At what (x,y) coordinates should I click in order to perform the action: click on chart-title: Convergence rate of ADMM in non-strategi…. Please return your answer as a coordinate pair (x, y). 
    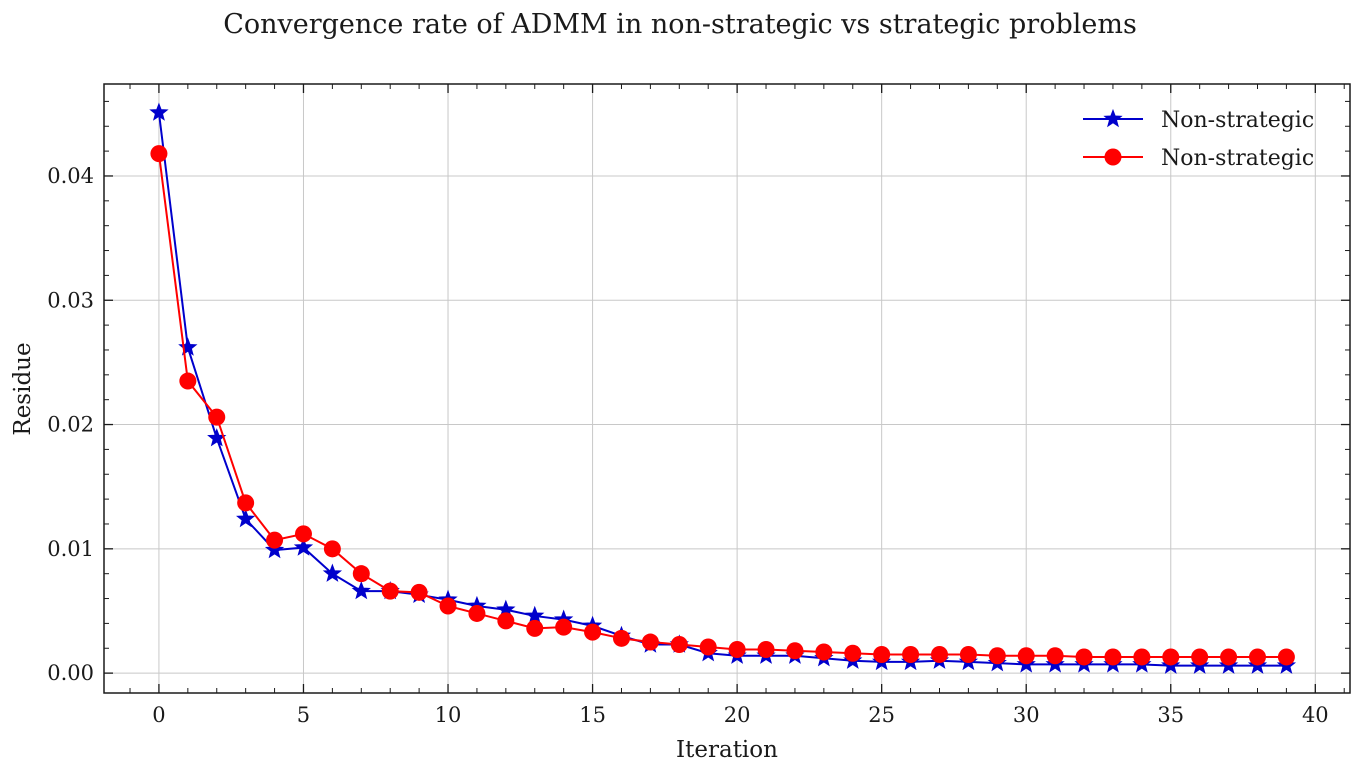
    Looking at the image, I should click on (680, 24).